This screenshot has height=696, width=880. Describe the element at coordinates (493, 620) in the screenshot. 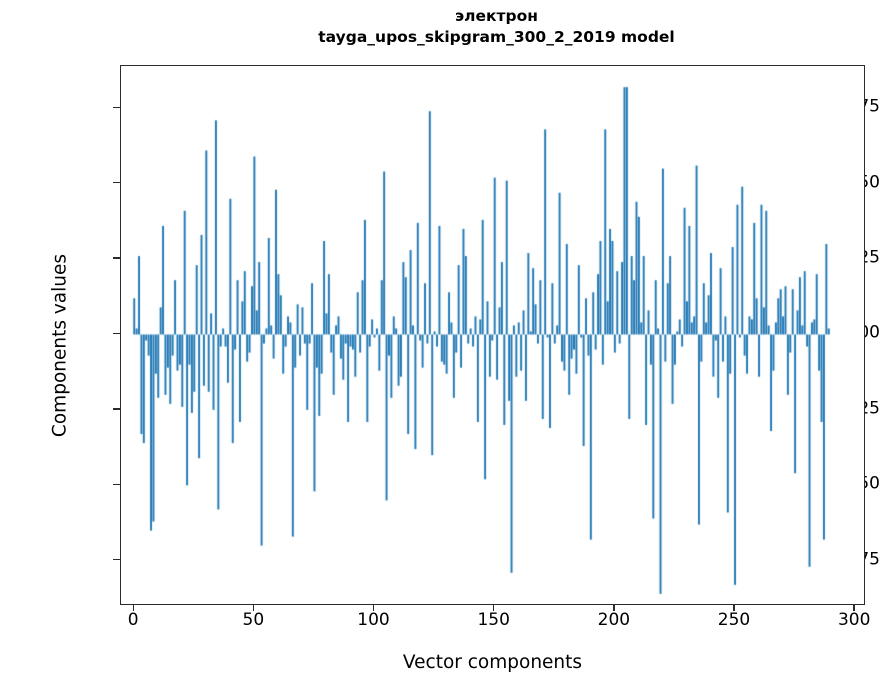

I see `x-tick-label: 150` at that location.